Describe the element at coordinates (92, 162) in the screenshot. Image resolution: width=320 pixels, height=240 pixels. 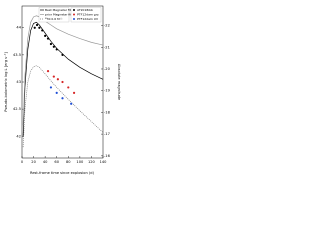
I see `x-tick-label: 120` at that location.